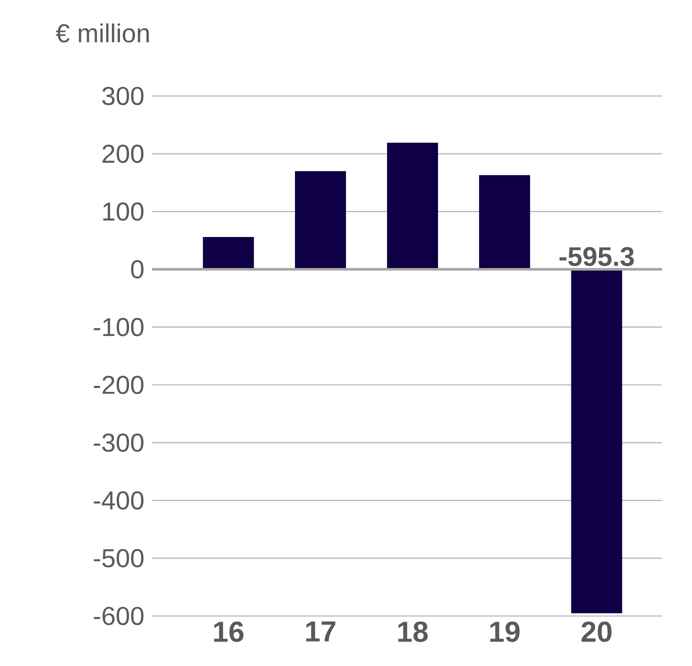 This screenshot has width=692, height=666. Describe the element at coordinates (119, 558) in the screenshot. I see `y-tick-label: -500` at that location.